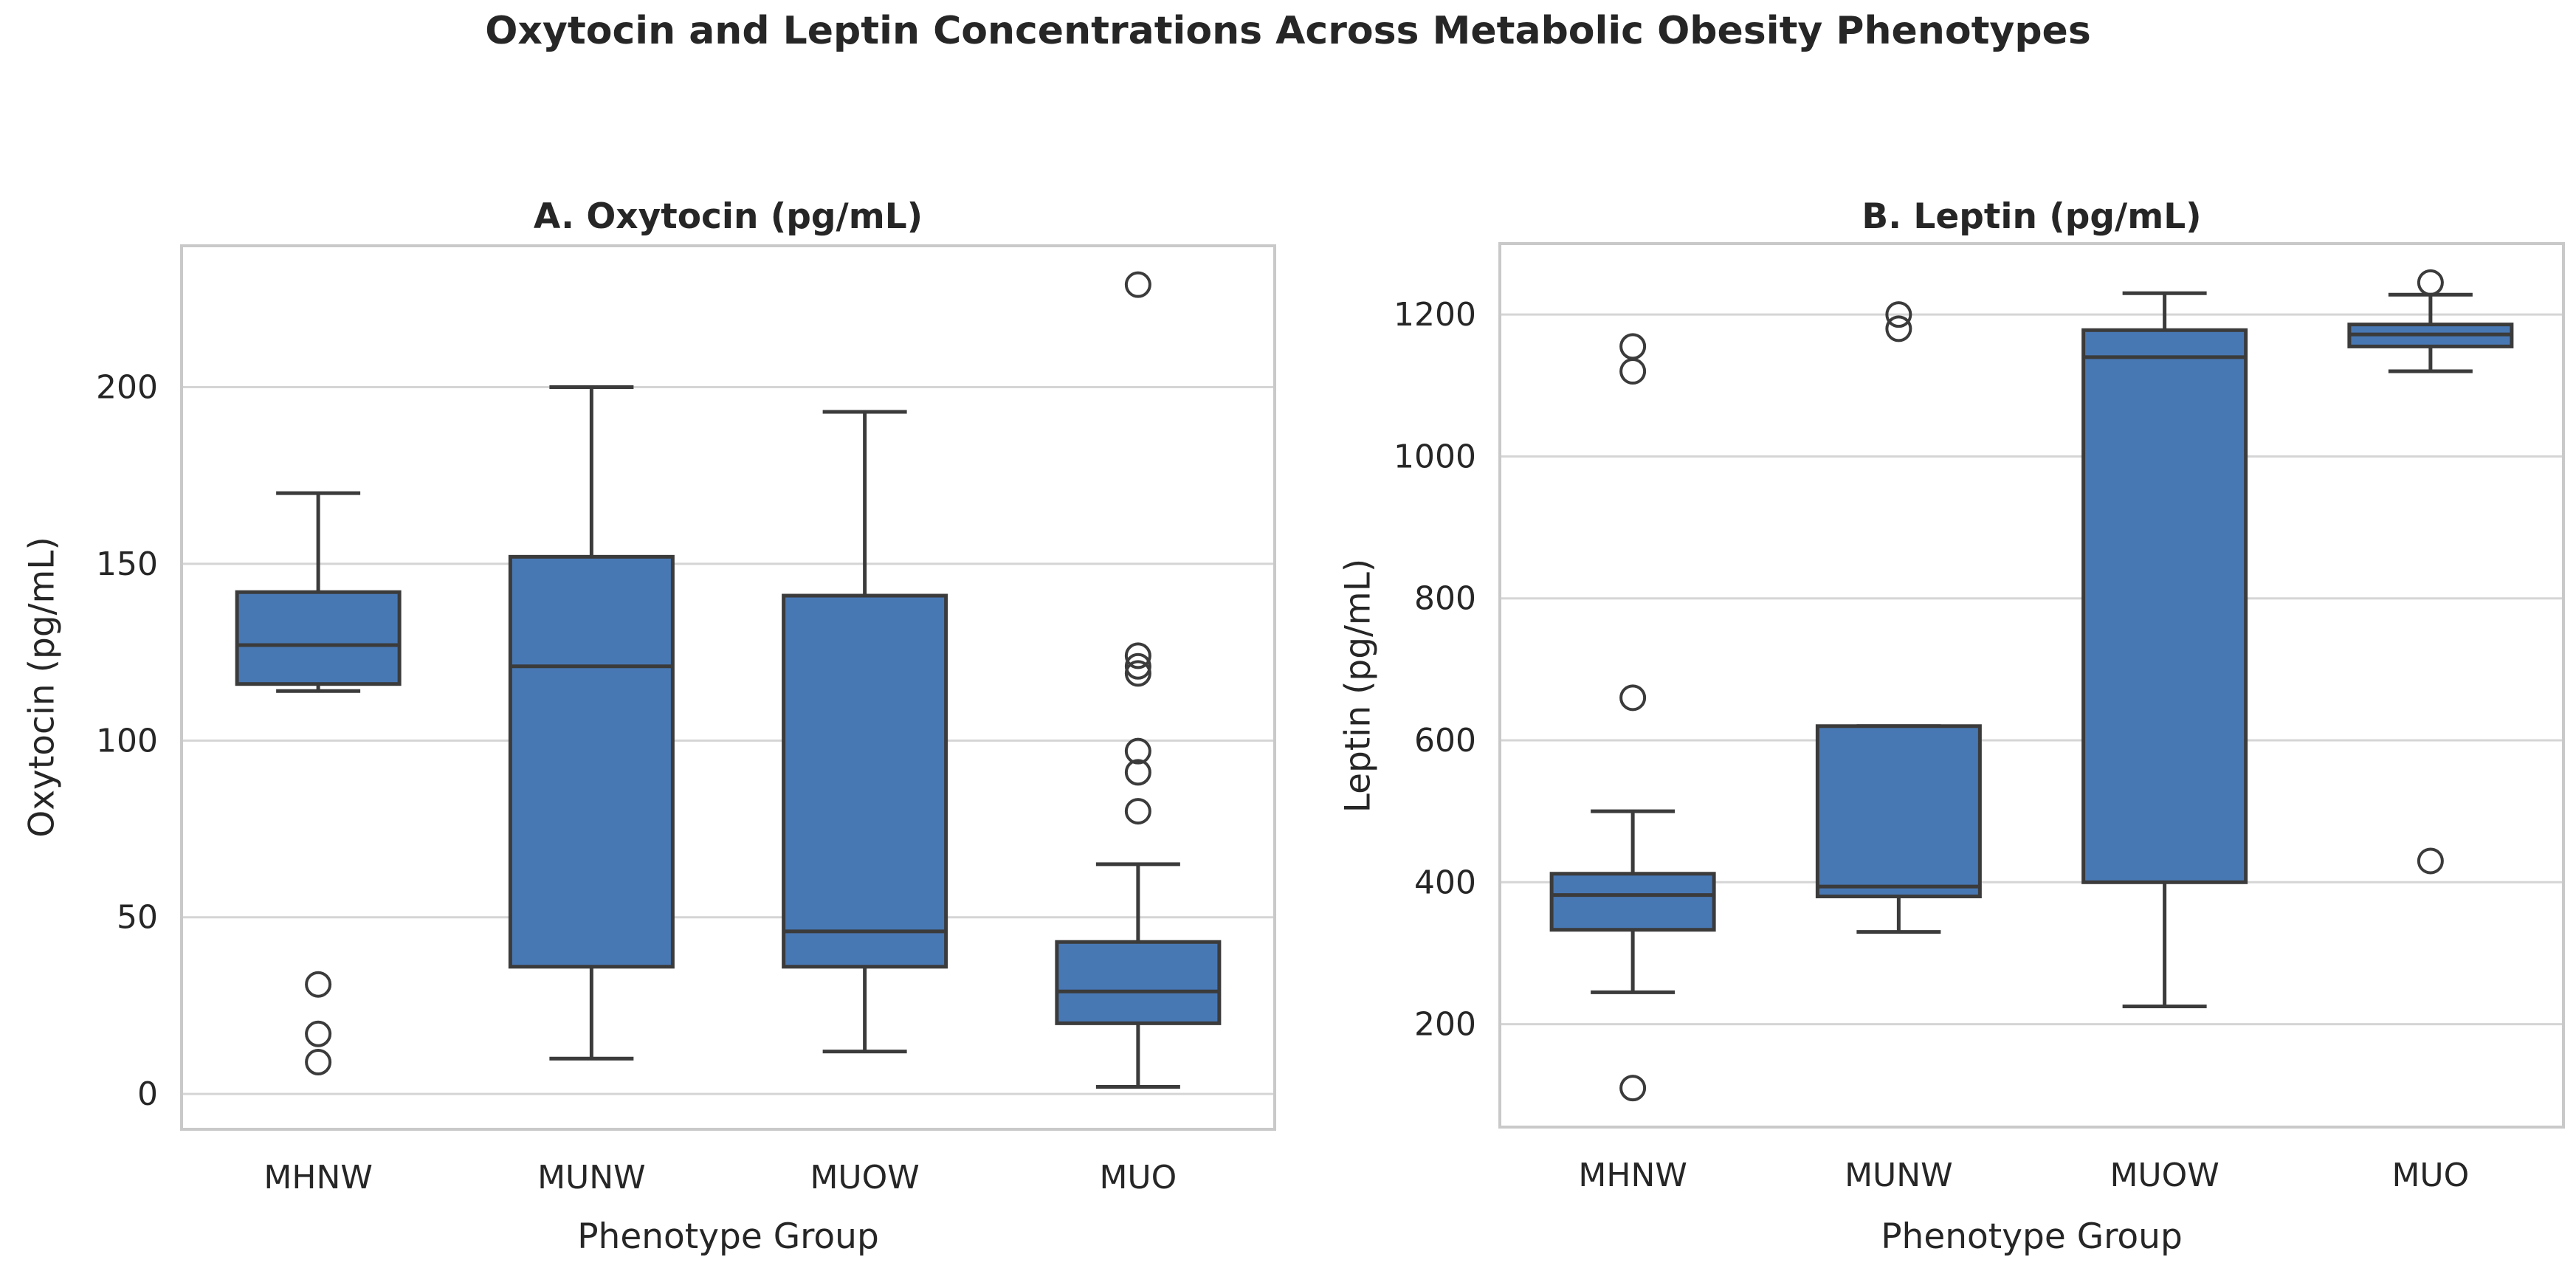  I want to click on panel-b-ytick-200: 200, so click(1445, 1025).